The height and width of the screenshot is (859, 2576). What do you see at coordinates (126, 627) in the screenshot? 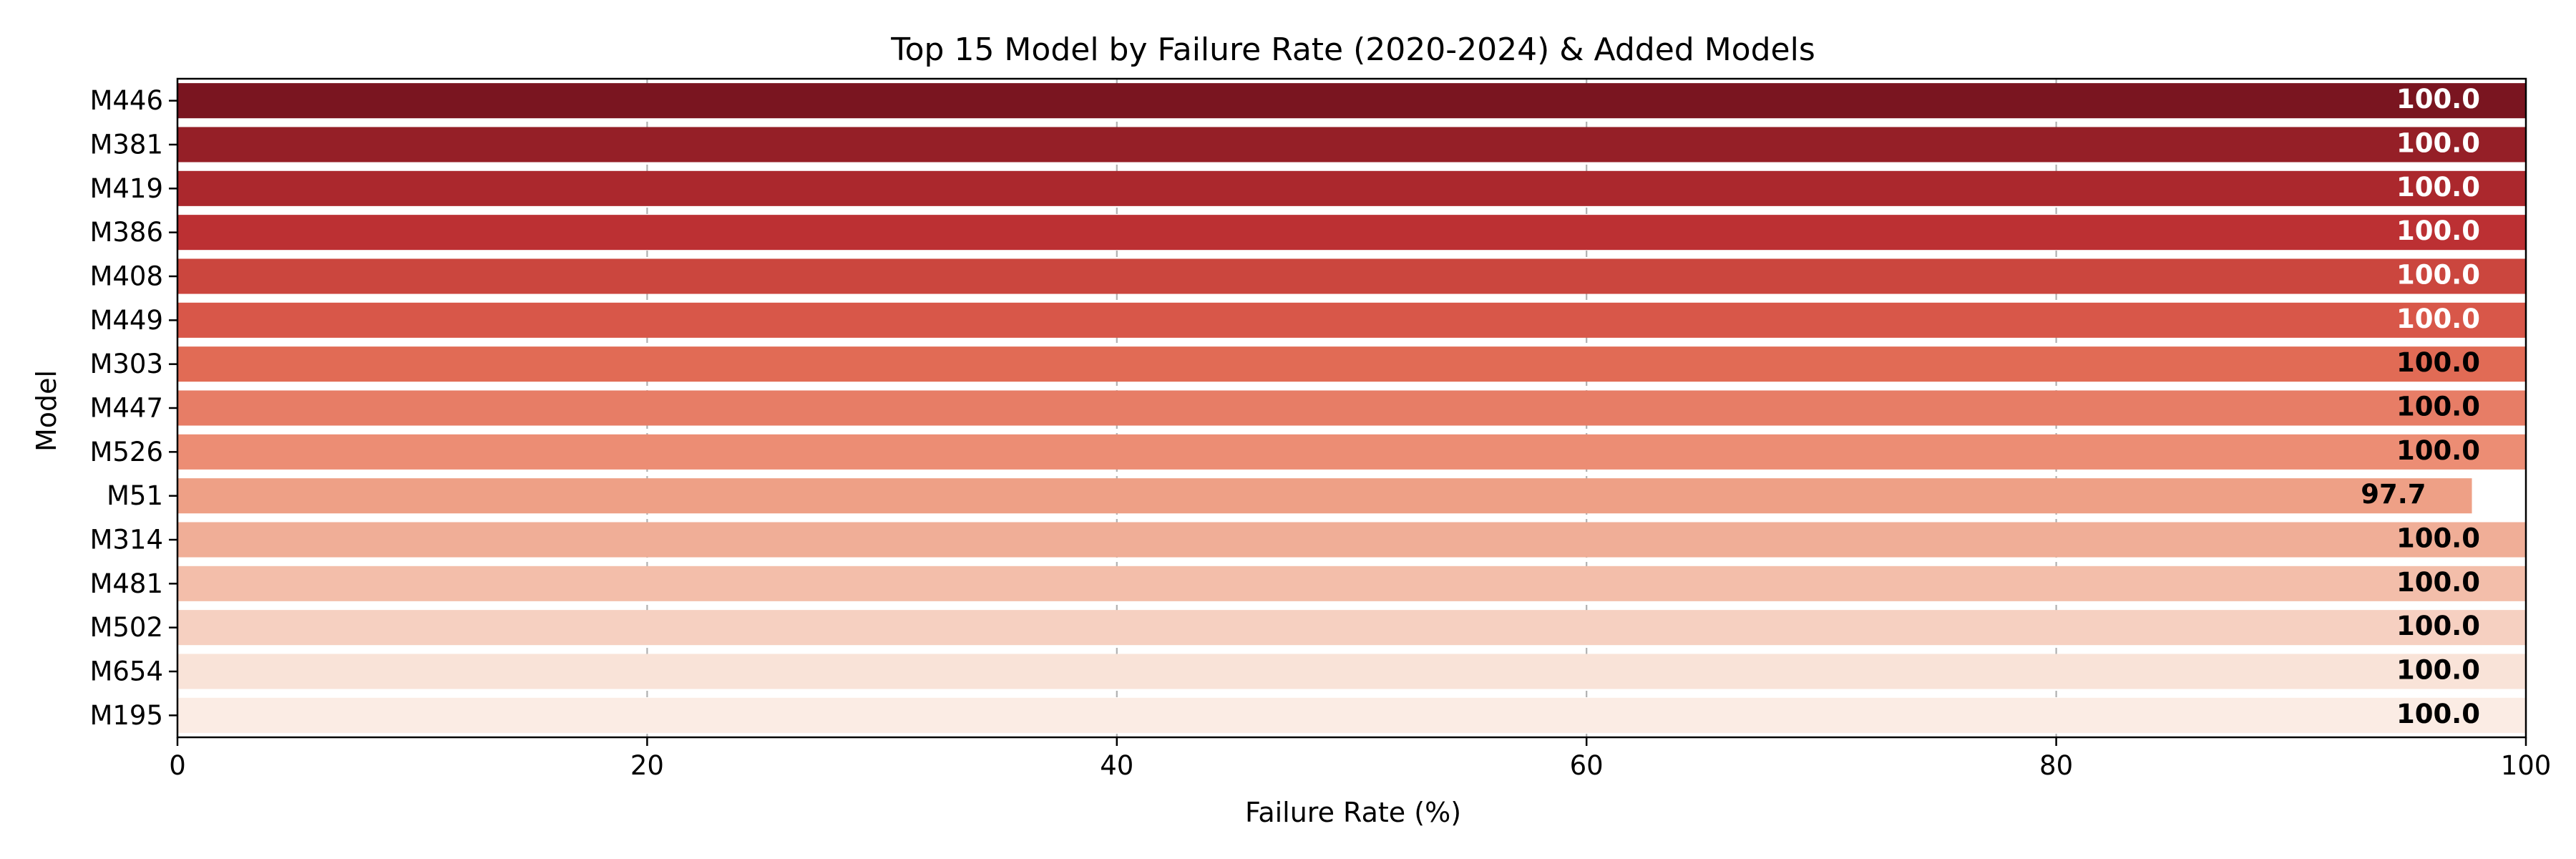
I see `y-tick-label: M502` at bounding box center [126, 627].